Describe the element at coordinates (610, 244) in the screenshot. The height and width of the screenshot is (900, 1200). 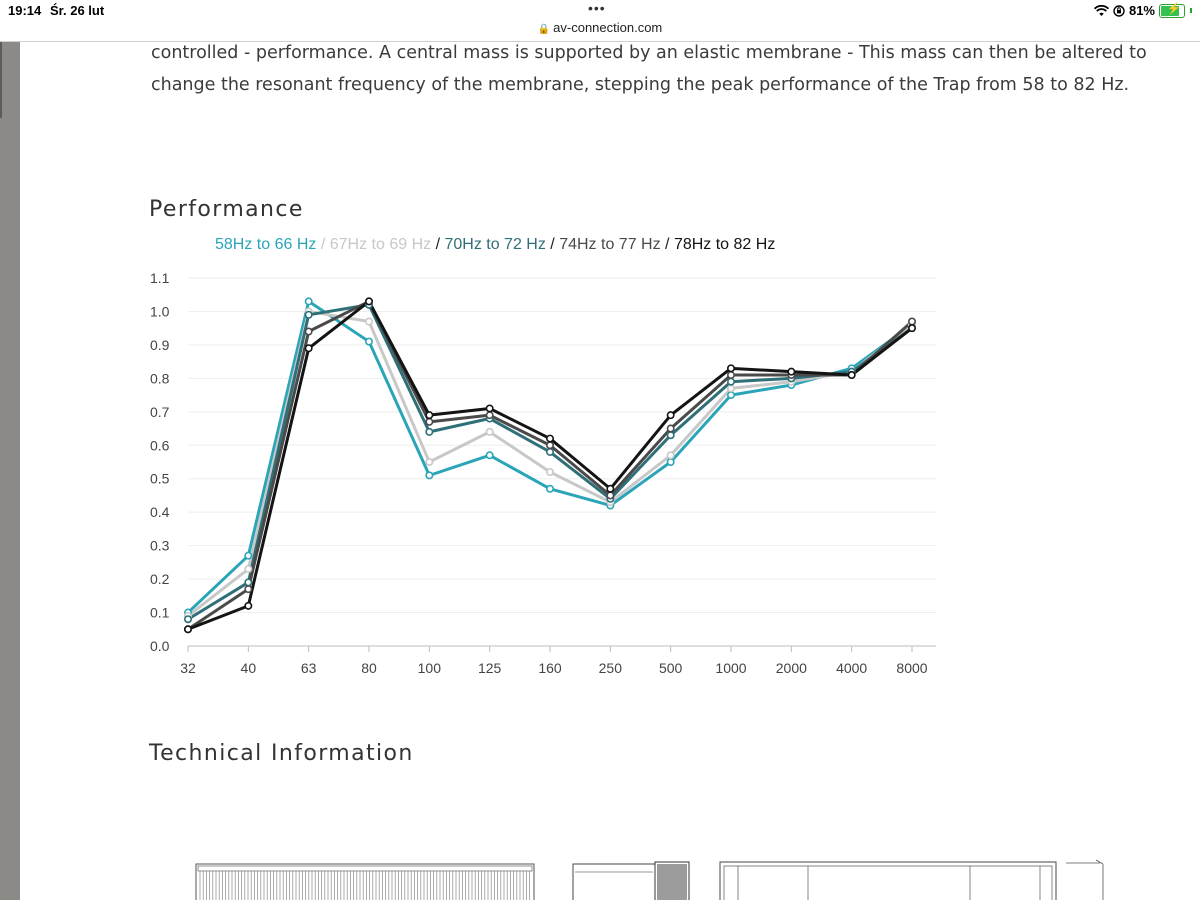
I see `legend-item: 74Hz to 77 Hz` at that location.